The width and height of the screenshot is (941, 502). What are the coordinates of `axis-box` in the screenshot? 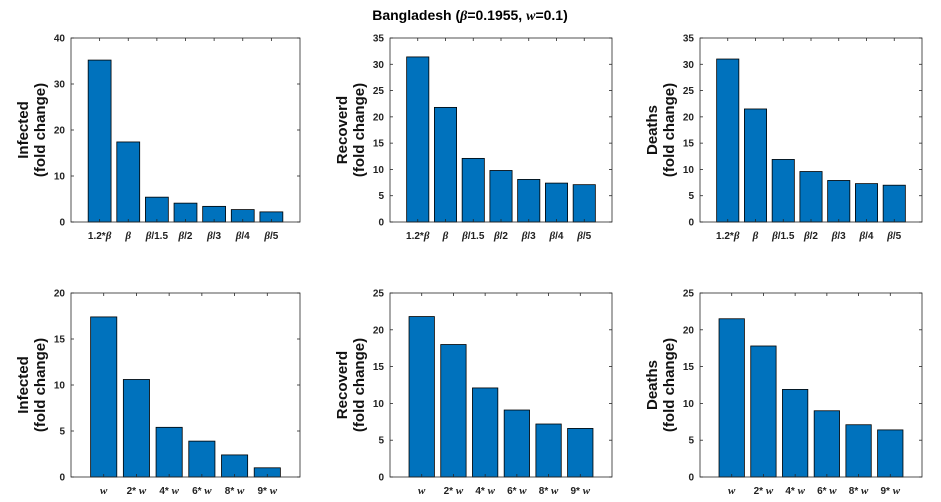 It's located at (811, 385).